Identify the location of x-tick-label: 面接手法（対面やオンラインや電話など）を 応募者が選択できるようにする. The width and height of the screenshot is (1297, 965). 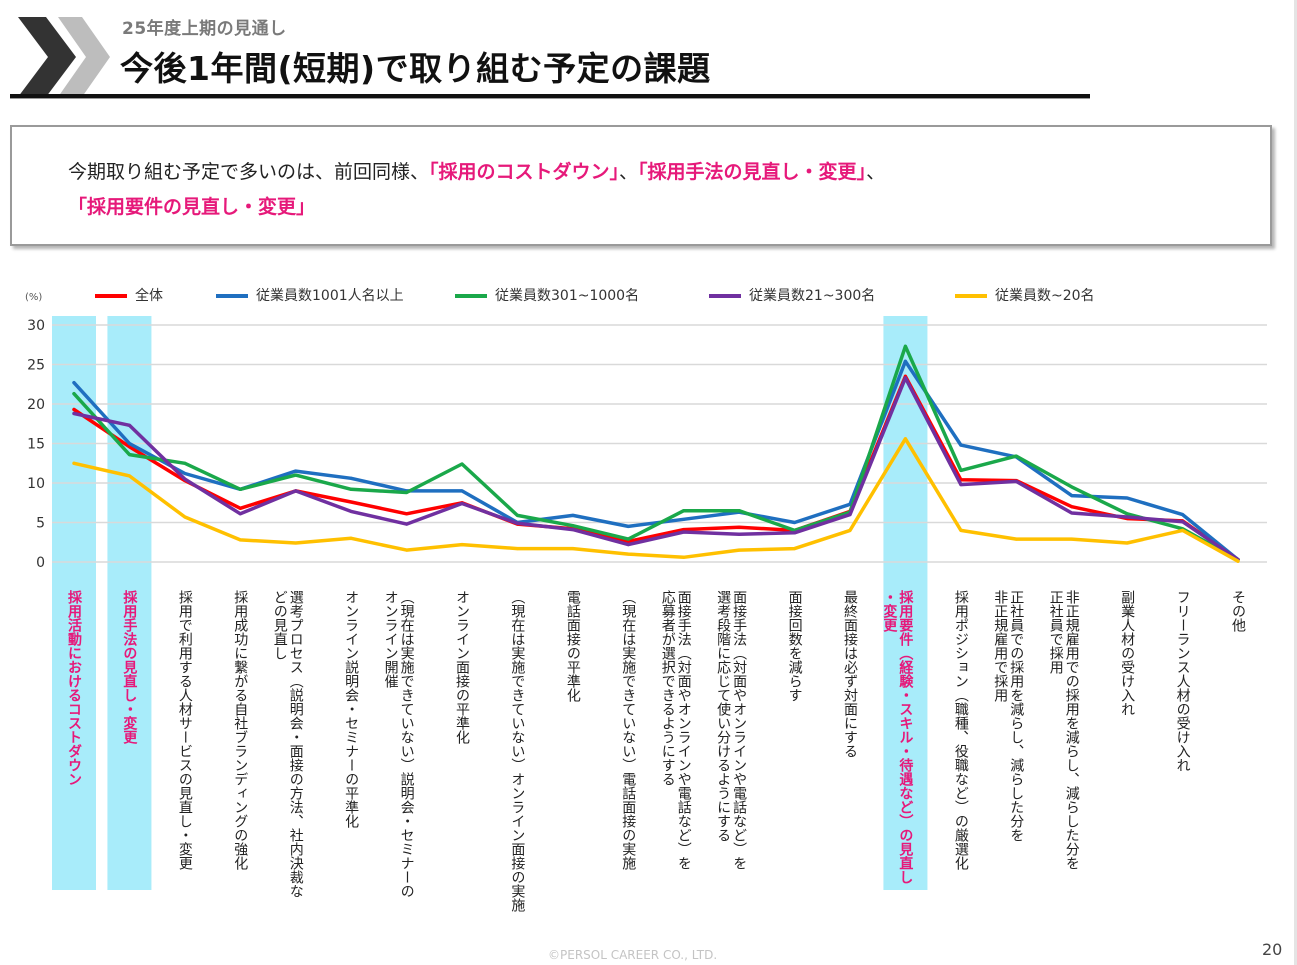
(675, 730).